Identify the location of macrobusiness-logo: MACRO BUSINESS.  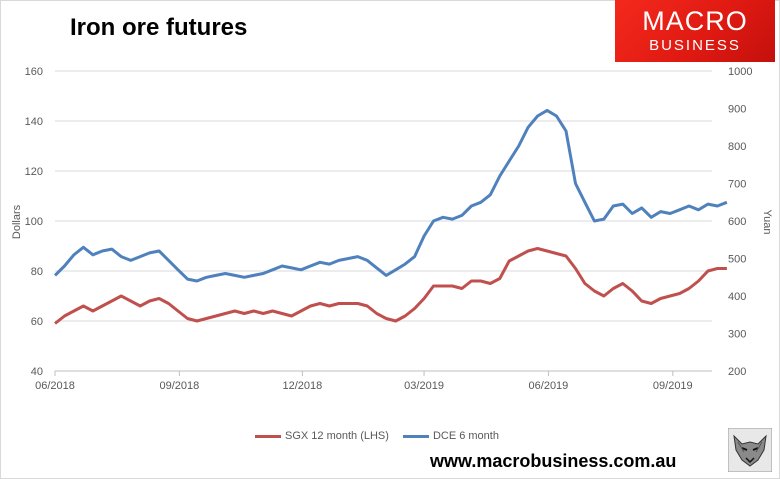
(695, 31).